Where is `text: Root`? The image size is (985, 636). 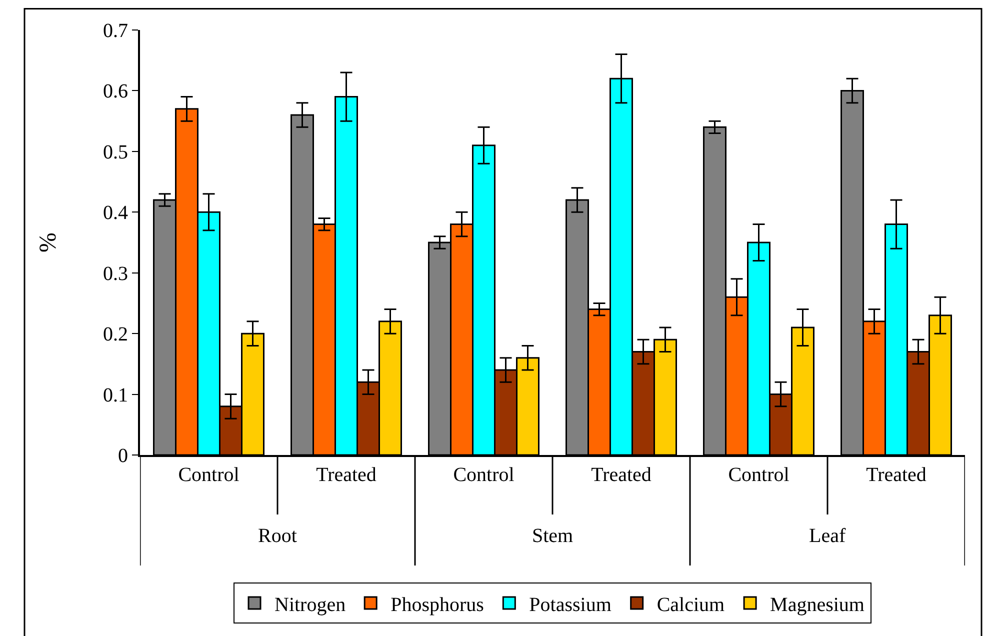 text: Root is located at coordinates (278, 536).